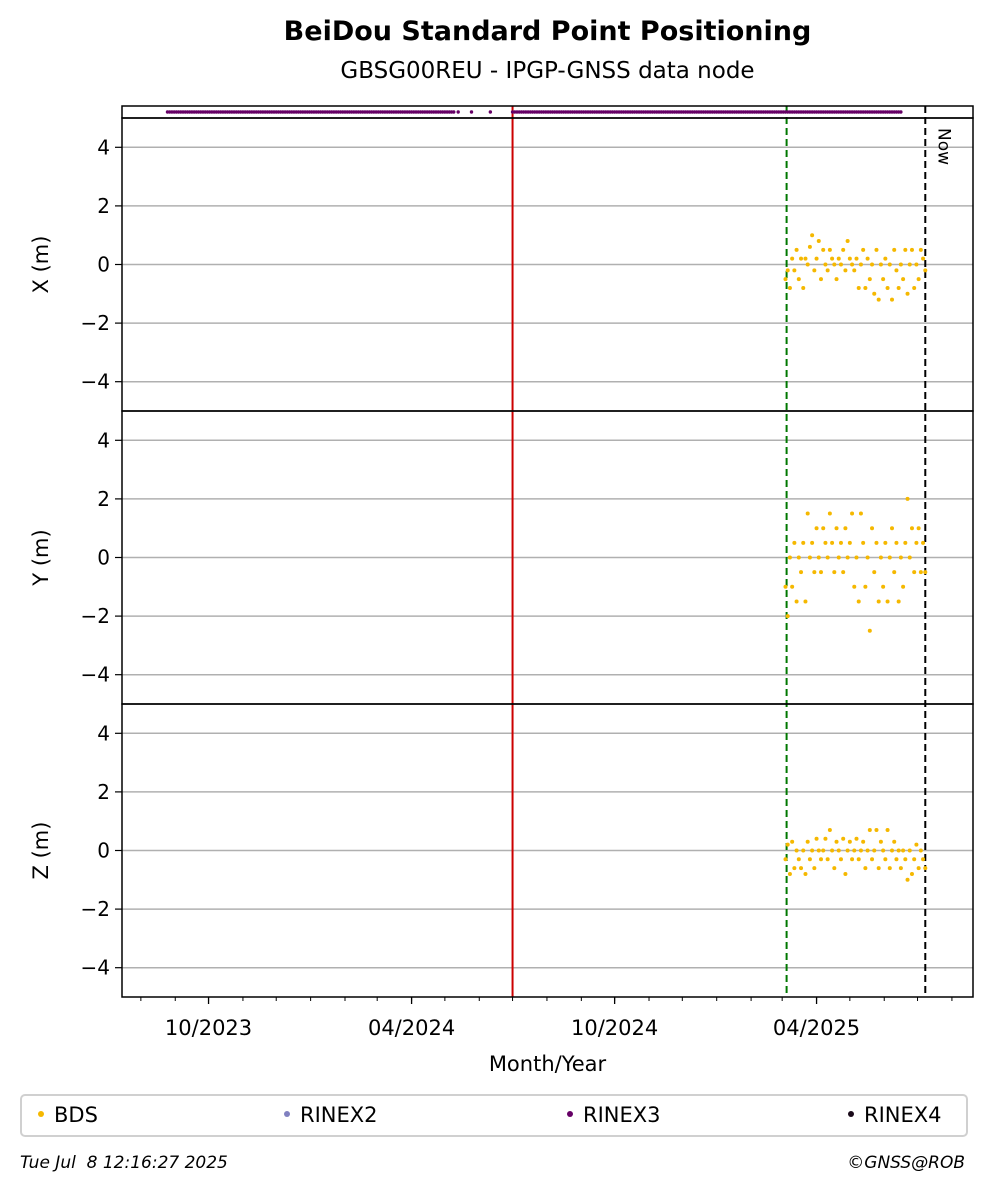 The image size is (993, 1194). Describe the element at coordinates (622, 1115) in the screenshot. I see `legend-label-rinex3: RINEX3` at that location.